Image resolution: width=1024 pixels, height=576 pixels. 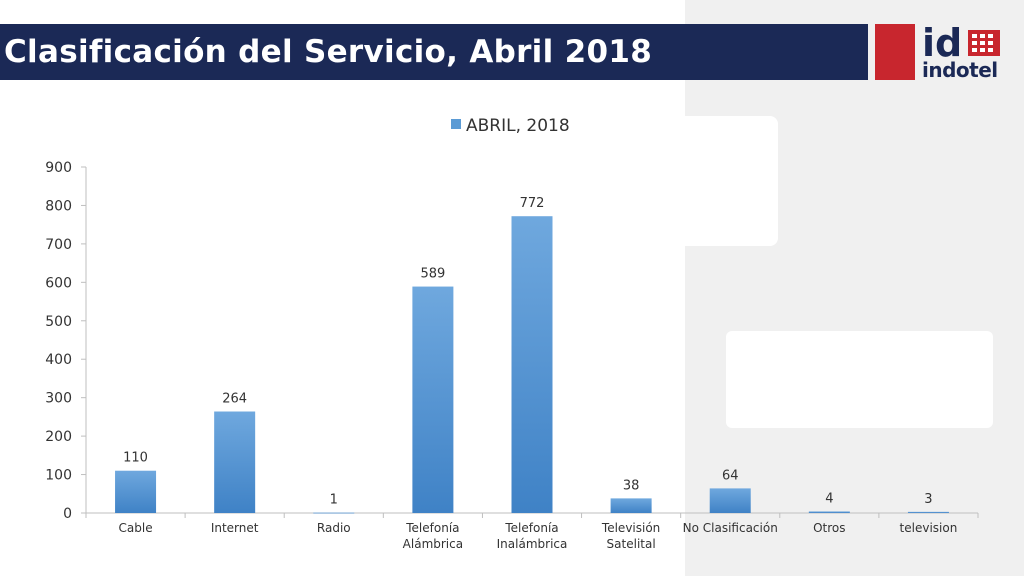 I want to click on x-tick-label: Internet, so click(x=235, y=528).